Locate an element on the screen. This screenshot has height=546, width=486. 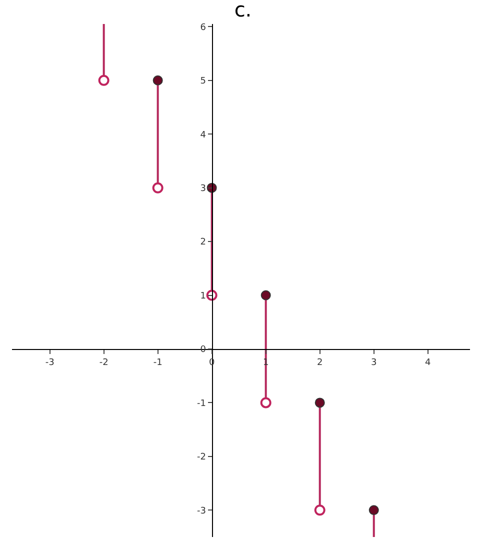
x-tick-label: -1 is located at coordinates (157, 363).